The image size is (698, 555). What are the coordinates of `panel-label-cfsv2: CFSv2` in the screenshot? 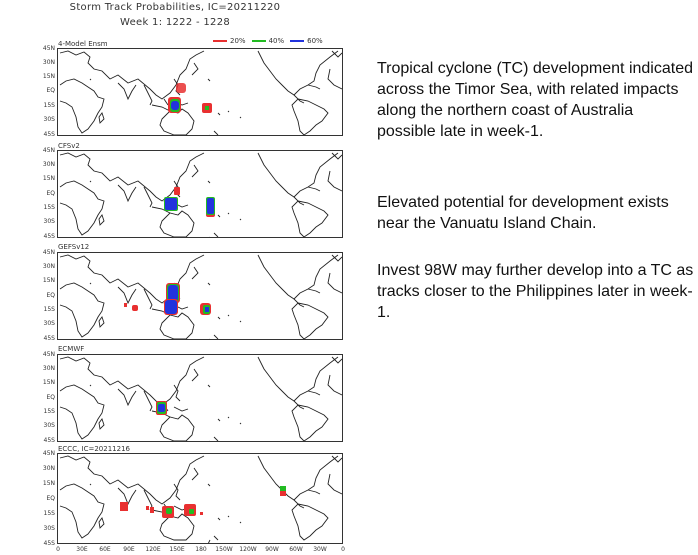 It's located at (69, 146).